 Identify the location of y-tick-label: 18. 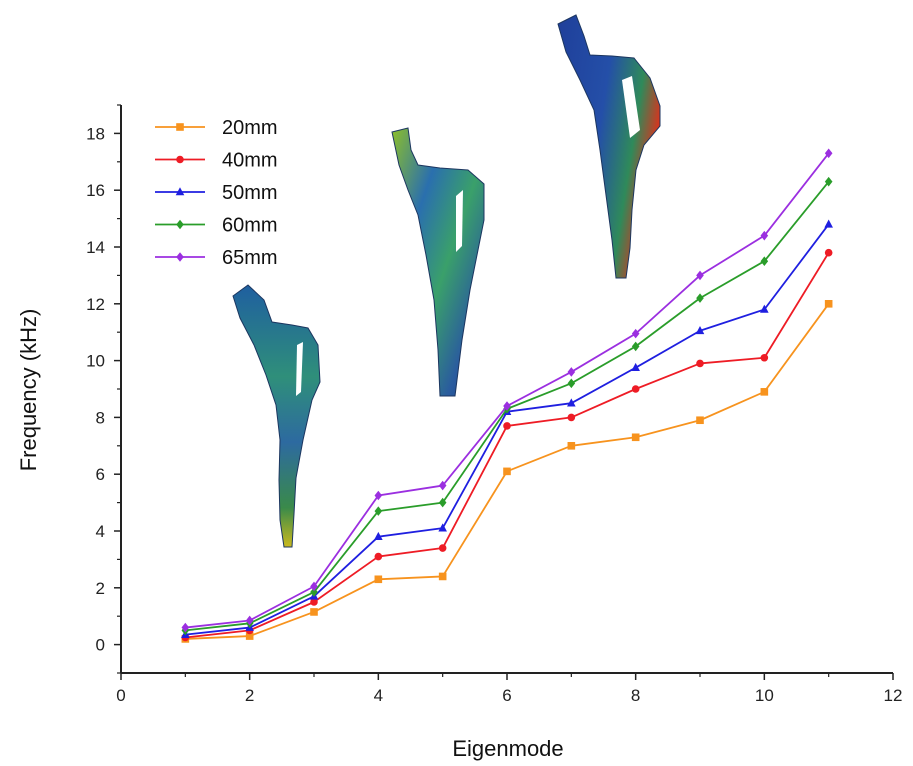
(95, 133).